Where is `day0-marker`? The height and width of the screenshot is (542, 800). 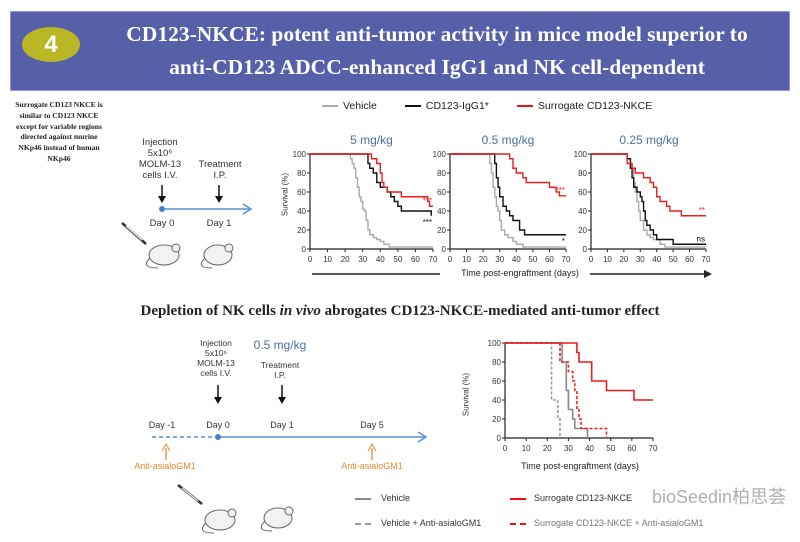
day0-marker is located at coordinates (218, 437).